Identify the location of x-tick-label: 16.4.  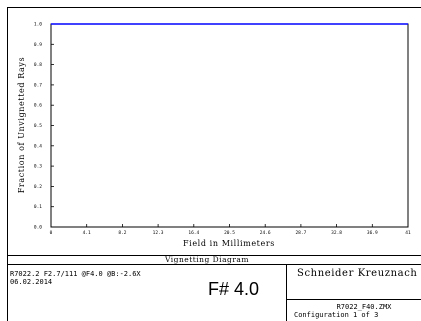
(193, 233).